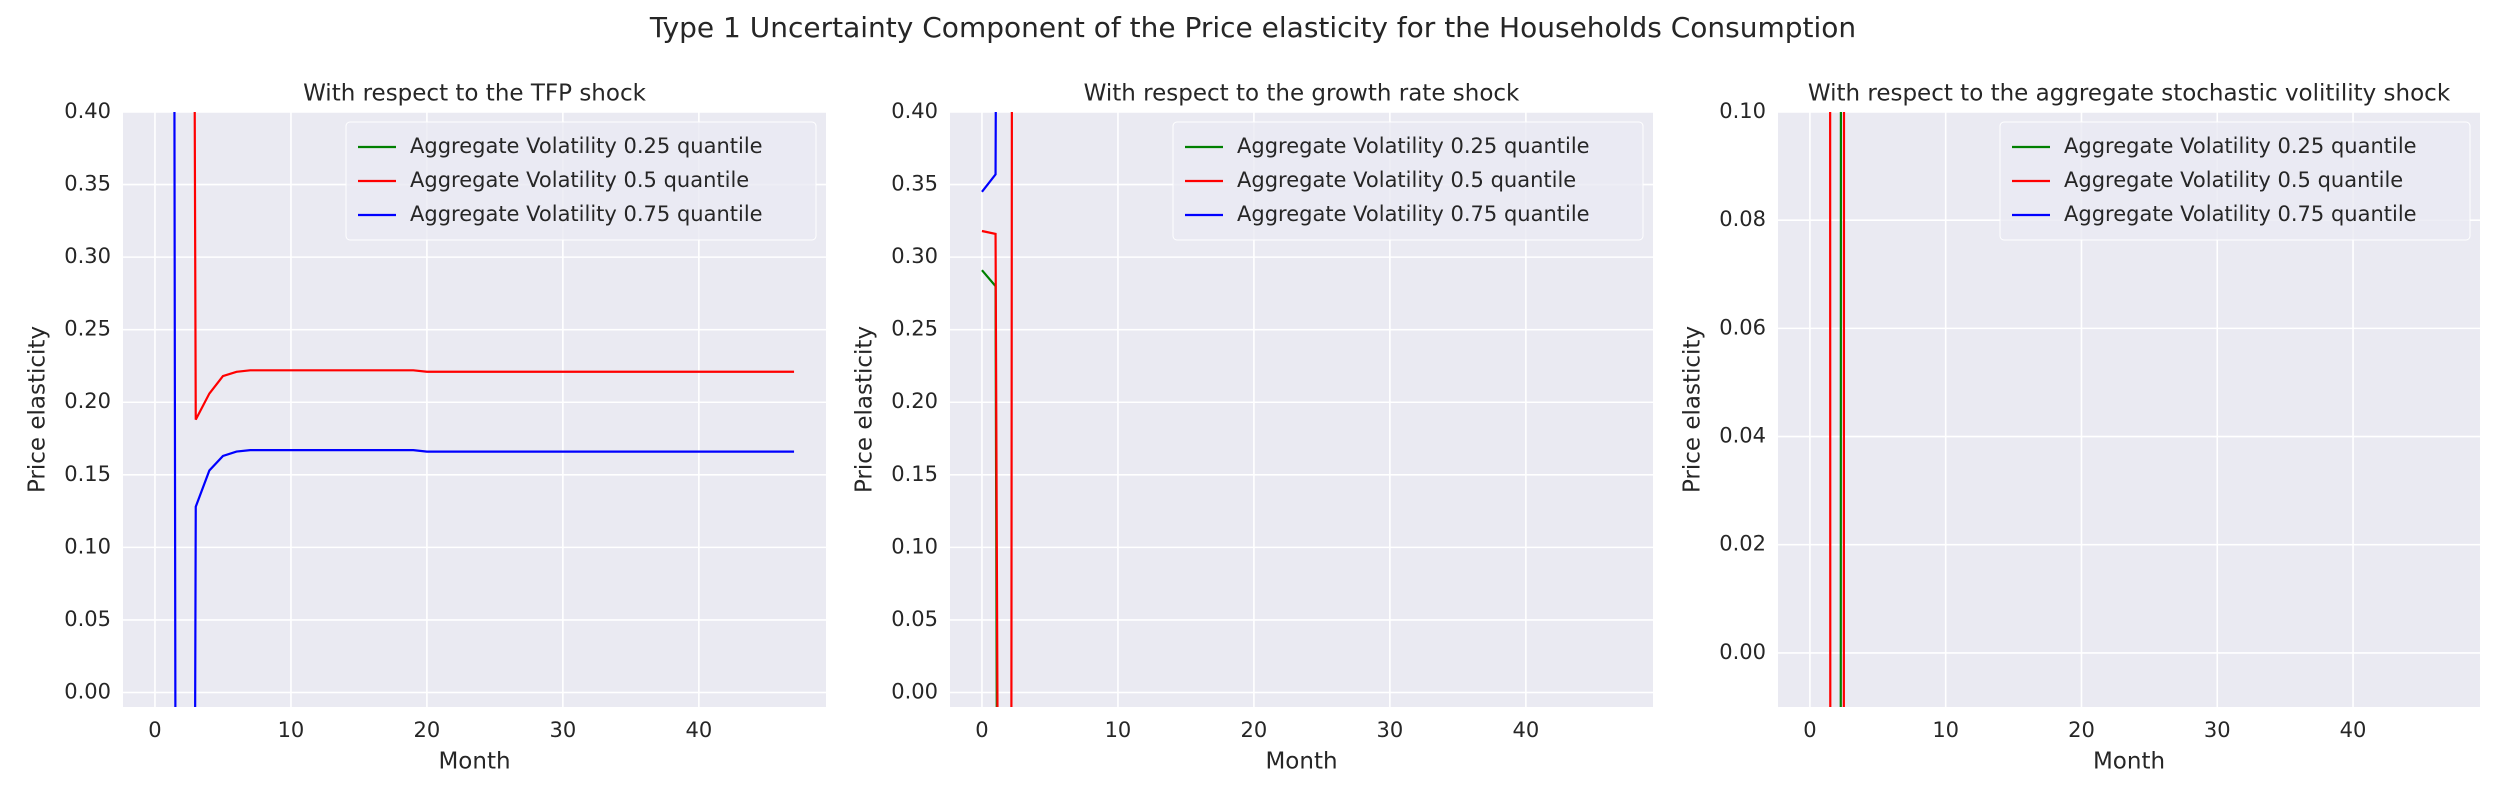 This screenshot has height=800, width=2500. What do you see at coordinates (1742, 544) in the screenshot?
I see `y-tick-label: 0.02` at bounding box center [1742, 544].